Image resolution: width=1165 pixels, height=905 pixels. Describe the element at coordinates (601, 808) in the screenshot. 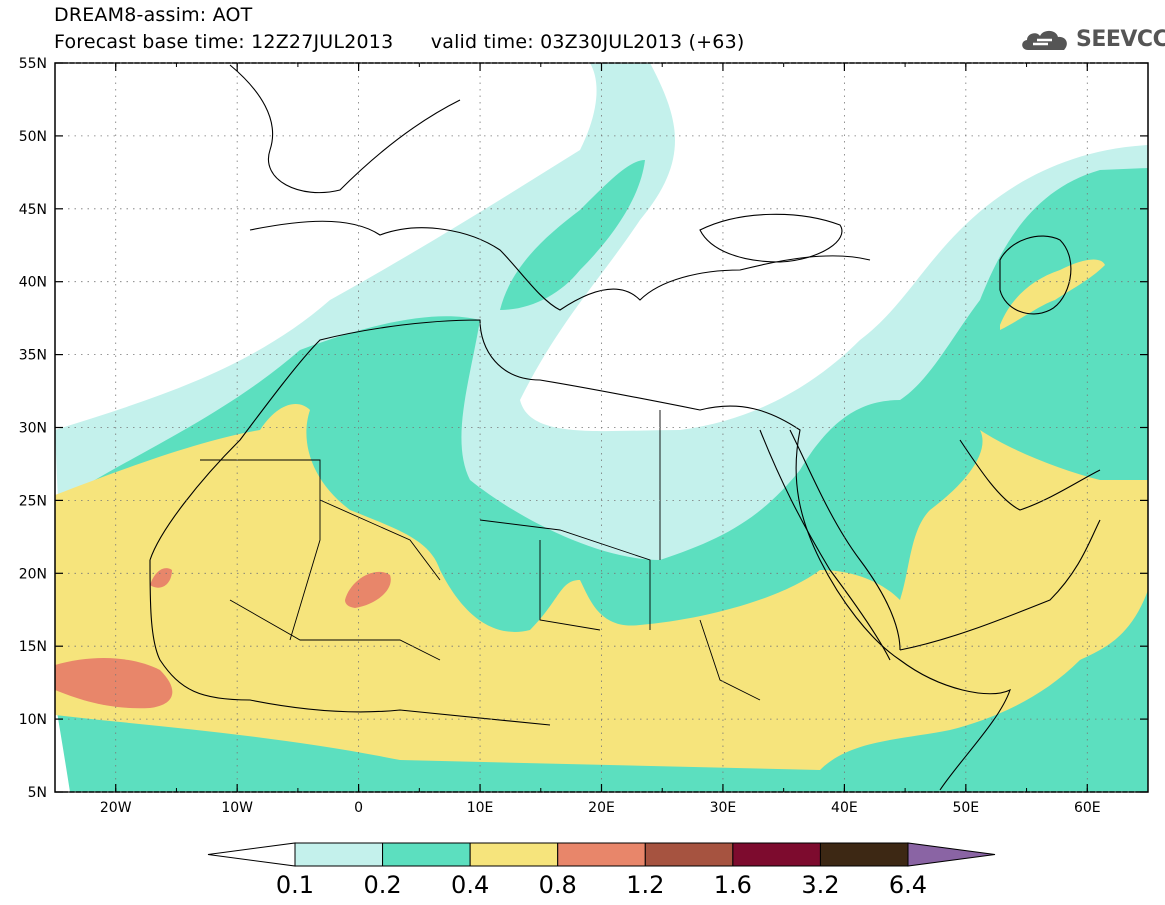

I see `lon-tick-label: 20E` at that location.